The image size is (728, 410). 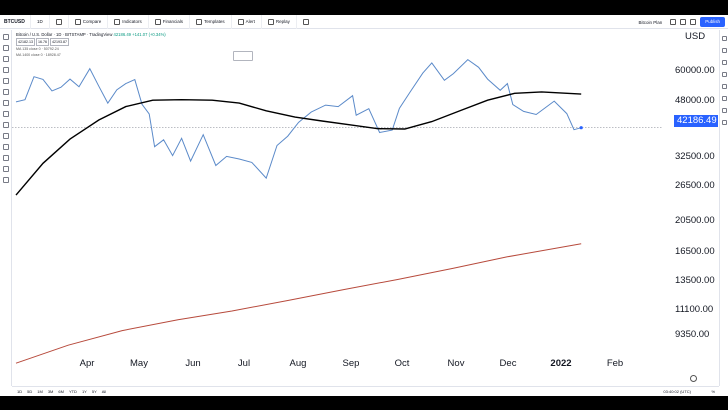 What do you see at coordinates (508, 363) in the screenshot?
I see `time-axis-label: Dec` at bounding box center [508, 363].